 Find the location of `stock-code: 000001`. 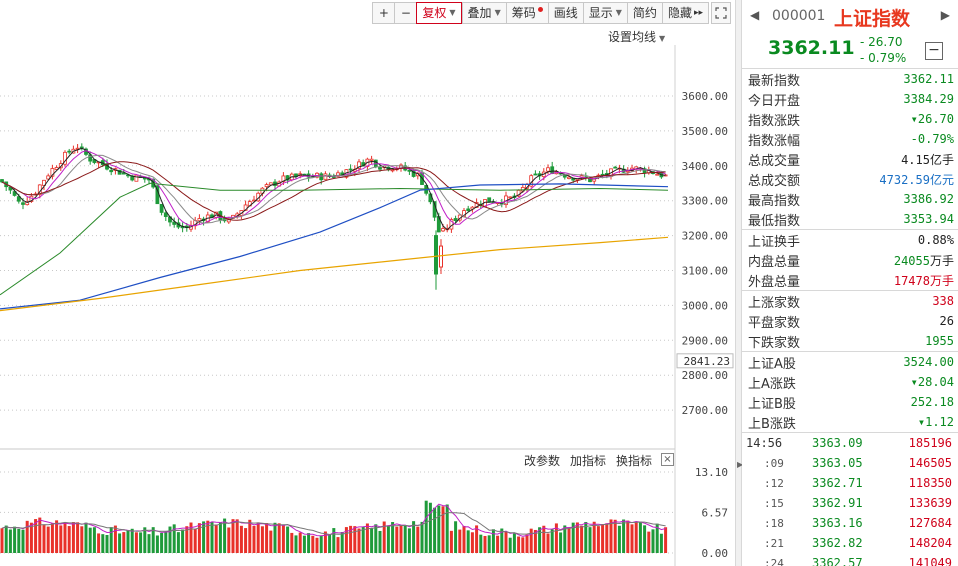

stock-code: 000001 is located at coordinates (799, 16).